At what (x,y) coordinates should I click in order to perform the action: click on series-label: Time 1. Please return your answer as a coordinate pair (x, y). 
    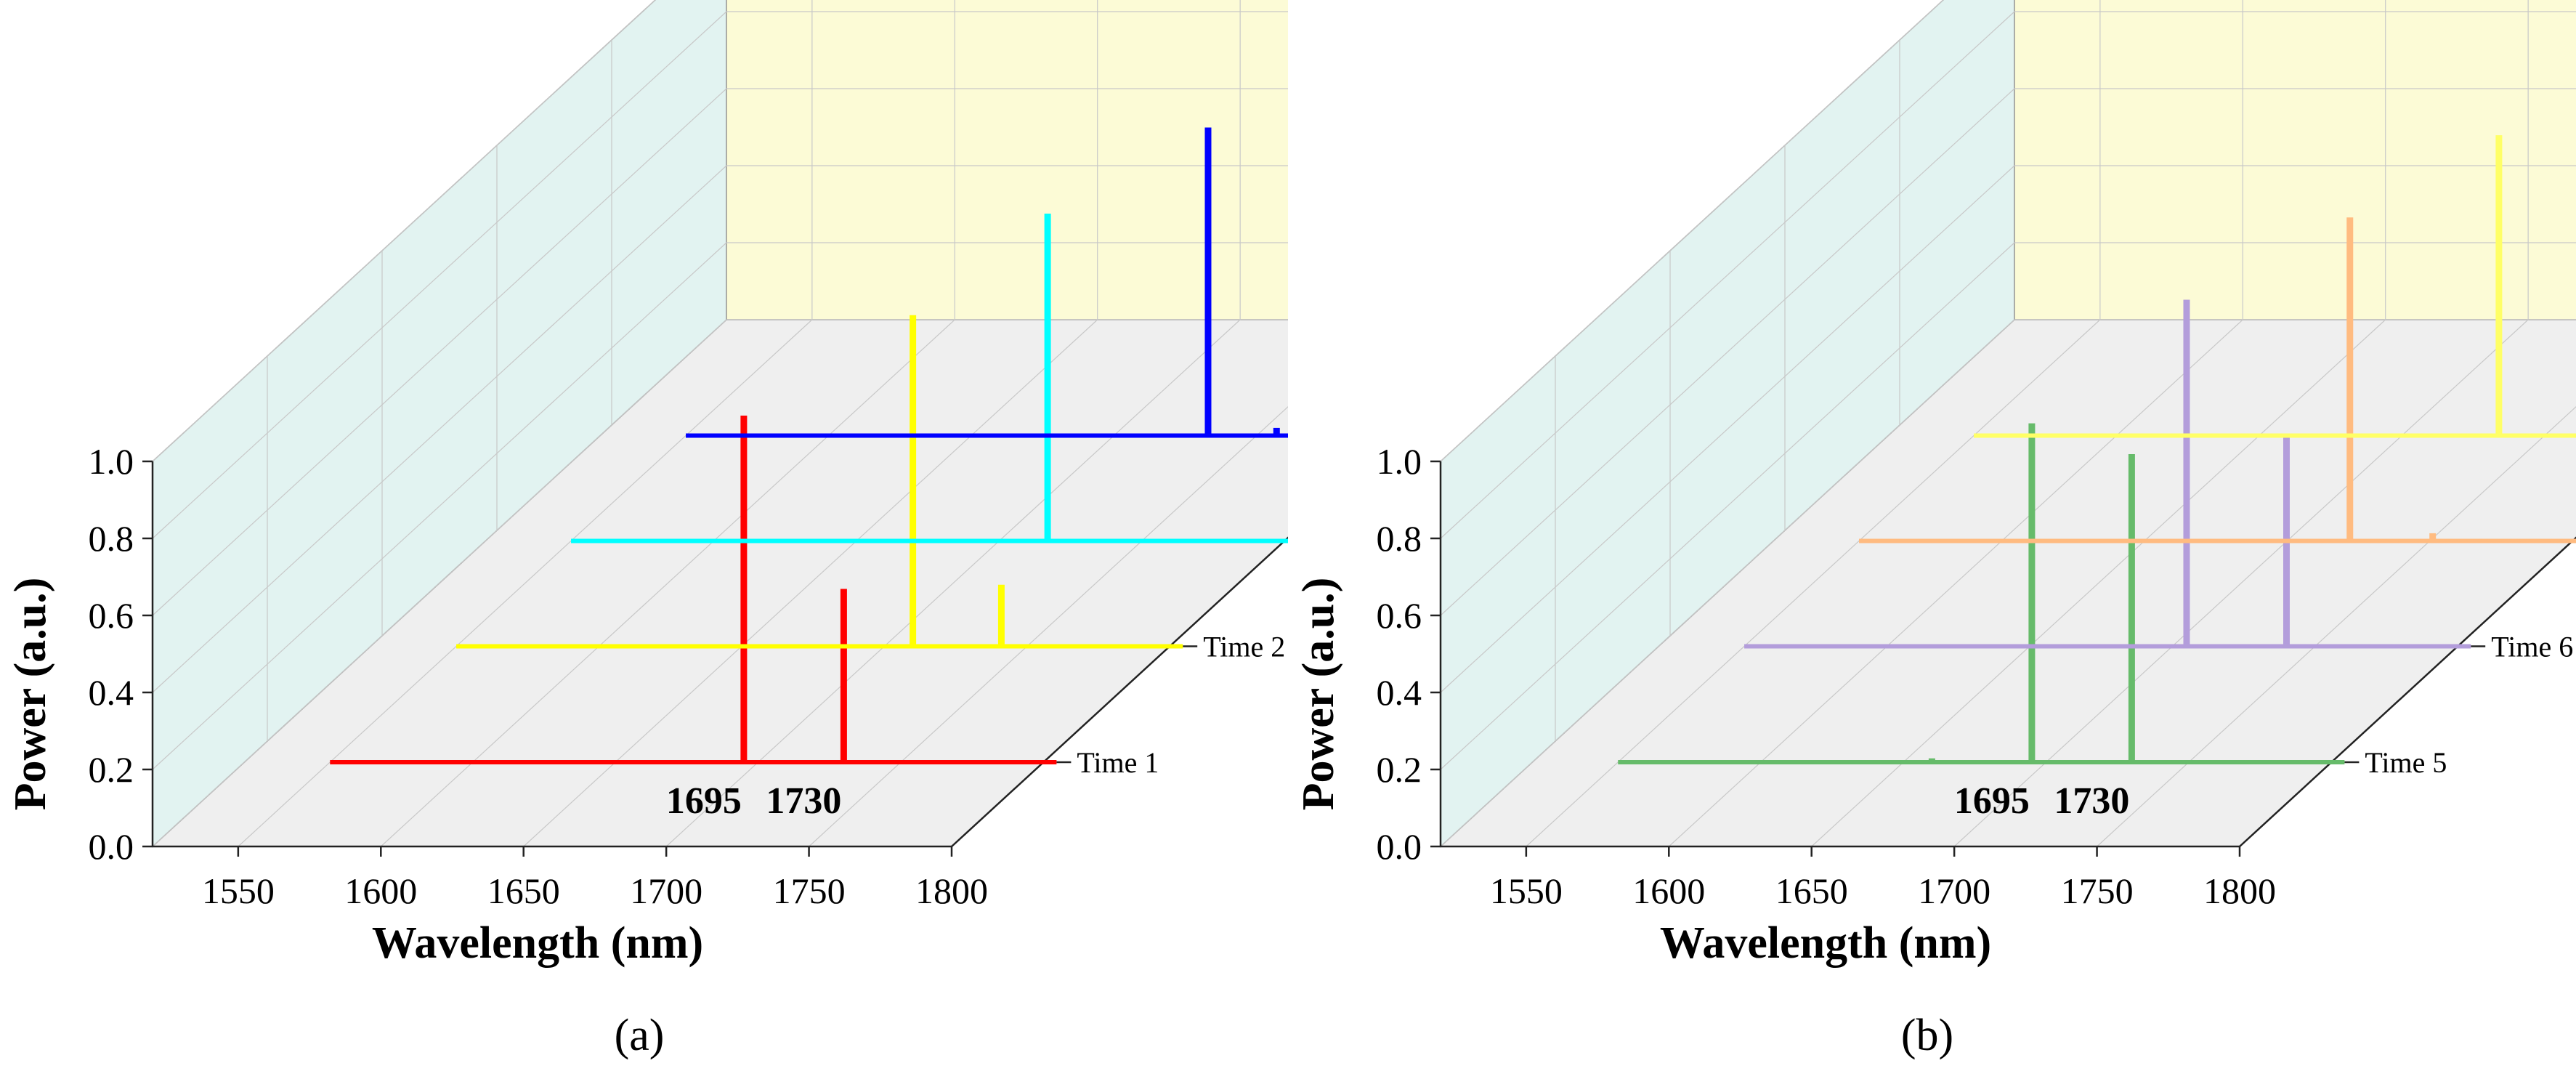
    Looking at the image, I should click on (1118, 762).